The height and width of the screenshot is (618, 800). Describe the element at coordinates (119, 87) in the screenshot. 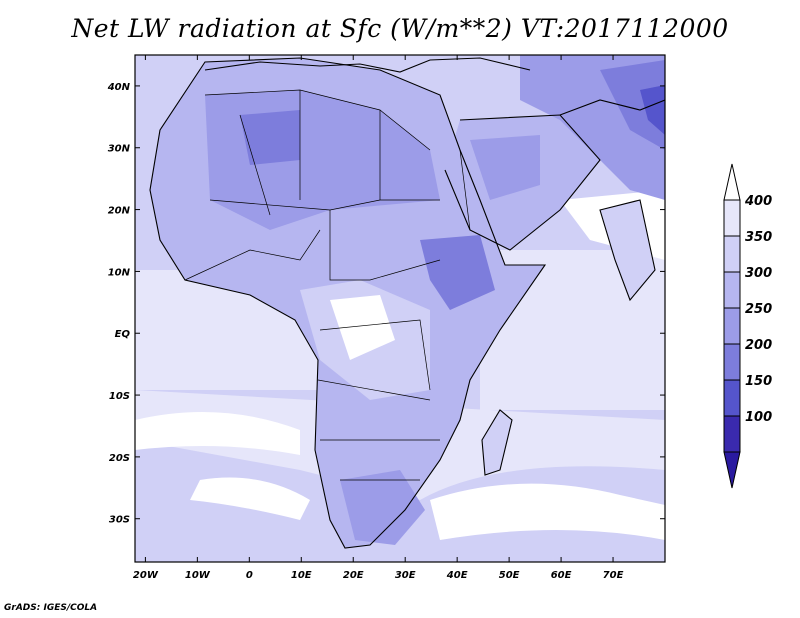

I see `y-tick-label: 40N` at that location.